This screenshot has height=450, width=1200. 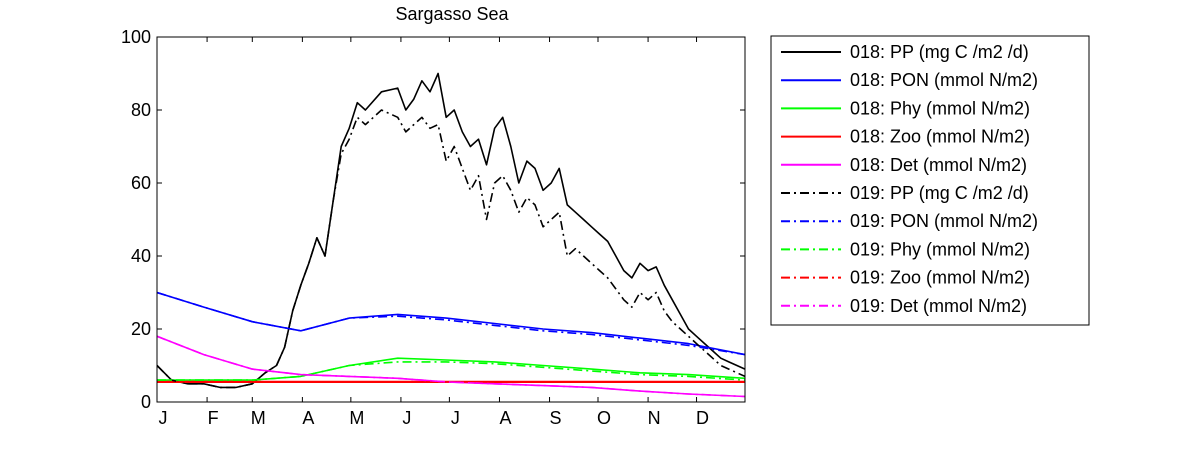 I want to click on y-tick-label: 60, so click(x=141, y=183).